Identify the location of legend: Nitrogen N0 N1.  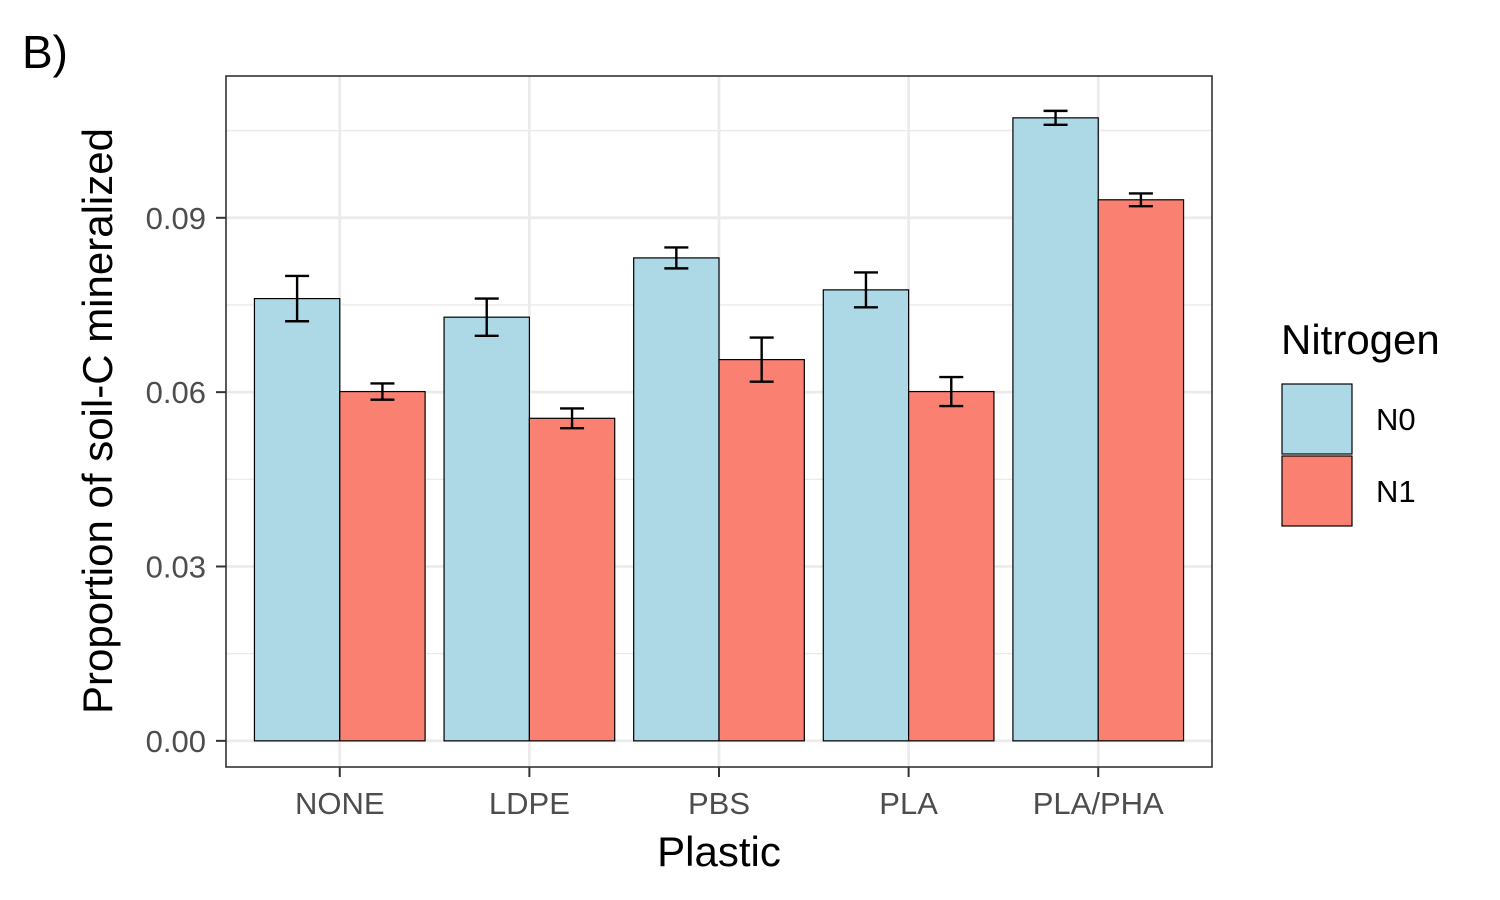
(1360, 421).